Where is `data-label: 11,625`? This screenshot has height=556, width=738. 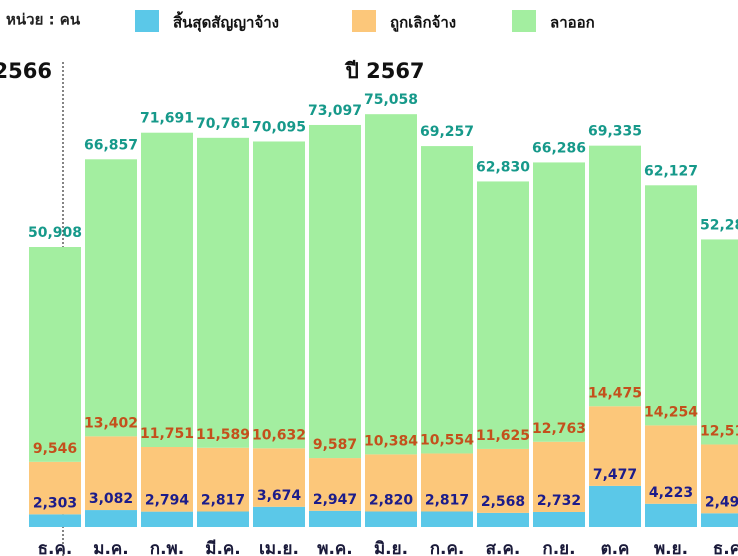 data-label: 11,625 is located at coordinates (503, 436).